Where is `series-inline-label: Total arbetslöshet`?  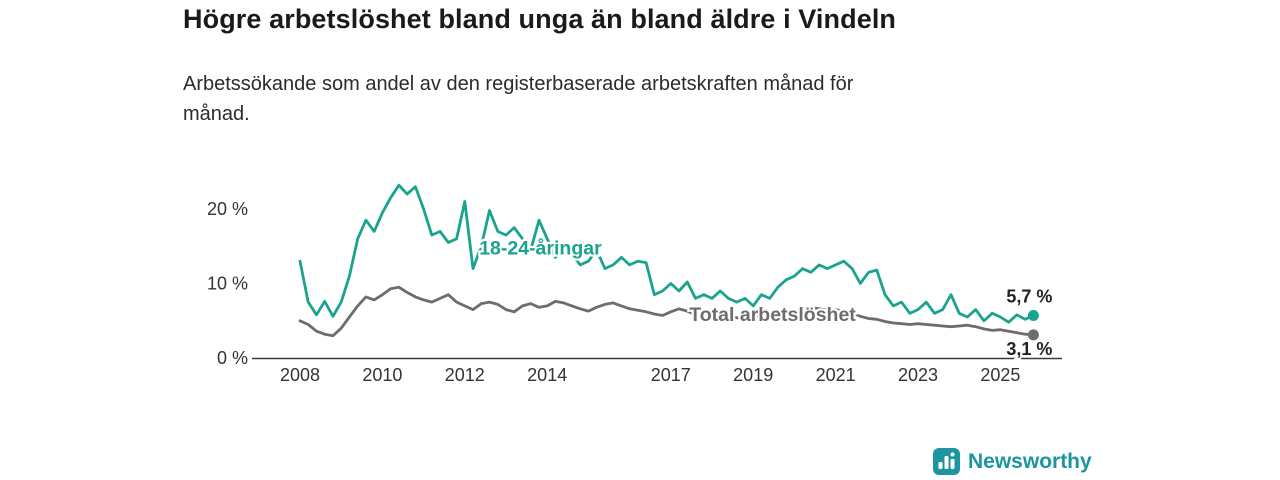 series-inline-label: Total arbetslöshet is located at coordinates (772, 315).